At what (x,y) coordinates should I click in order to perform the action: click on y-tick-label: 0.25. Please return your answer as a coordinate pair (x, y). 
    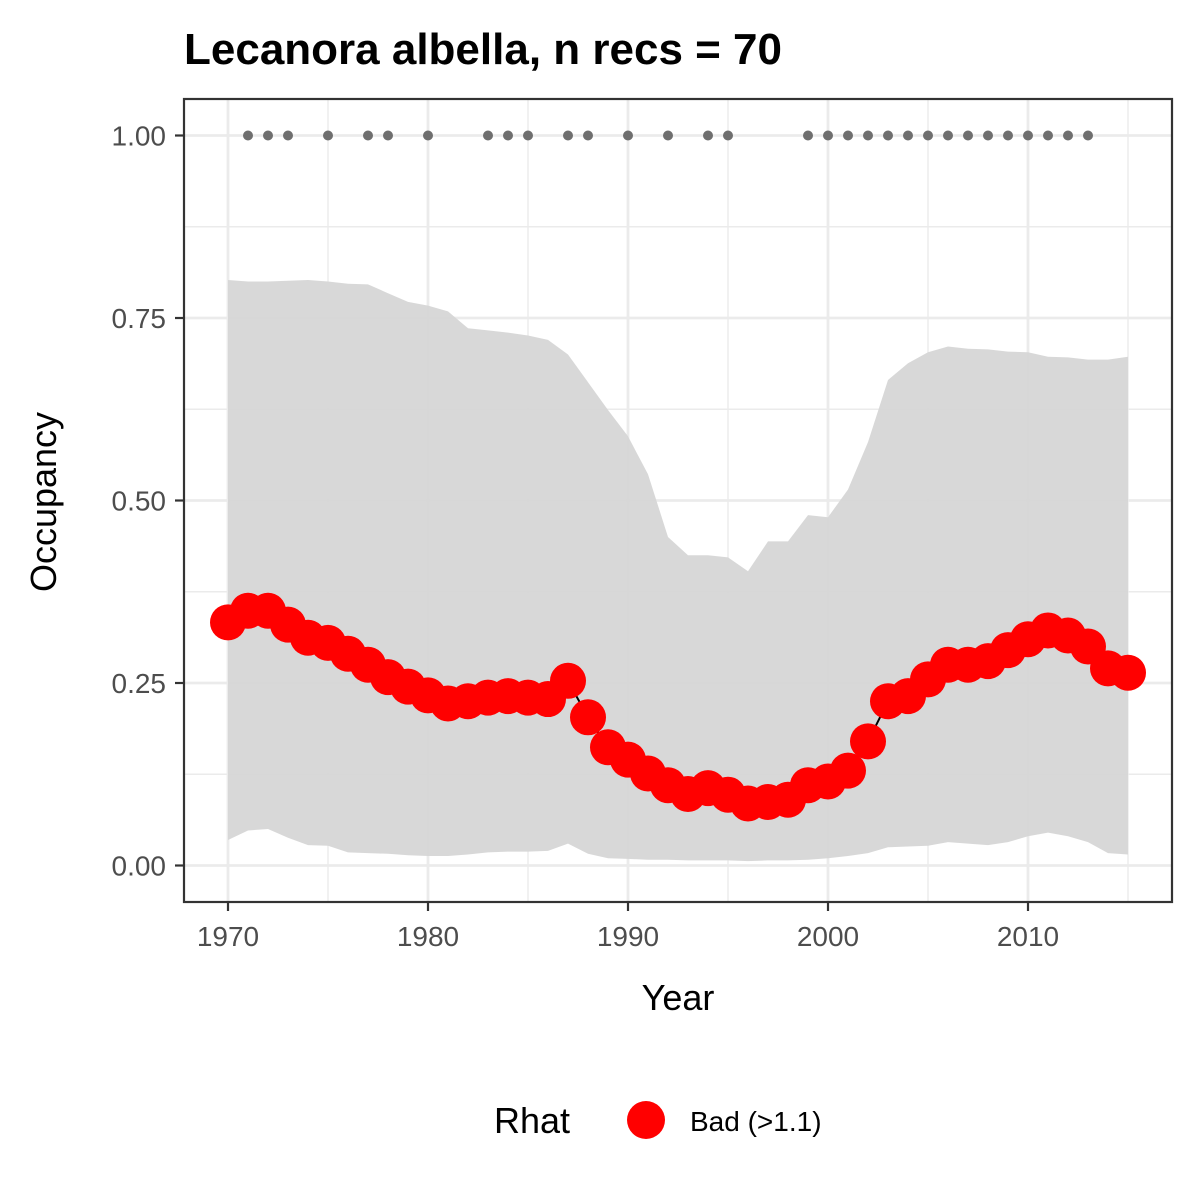
    Looking at the image, I should click on (139, 683).